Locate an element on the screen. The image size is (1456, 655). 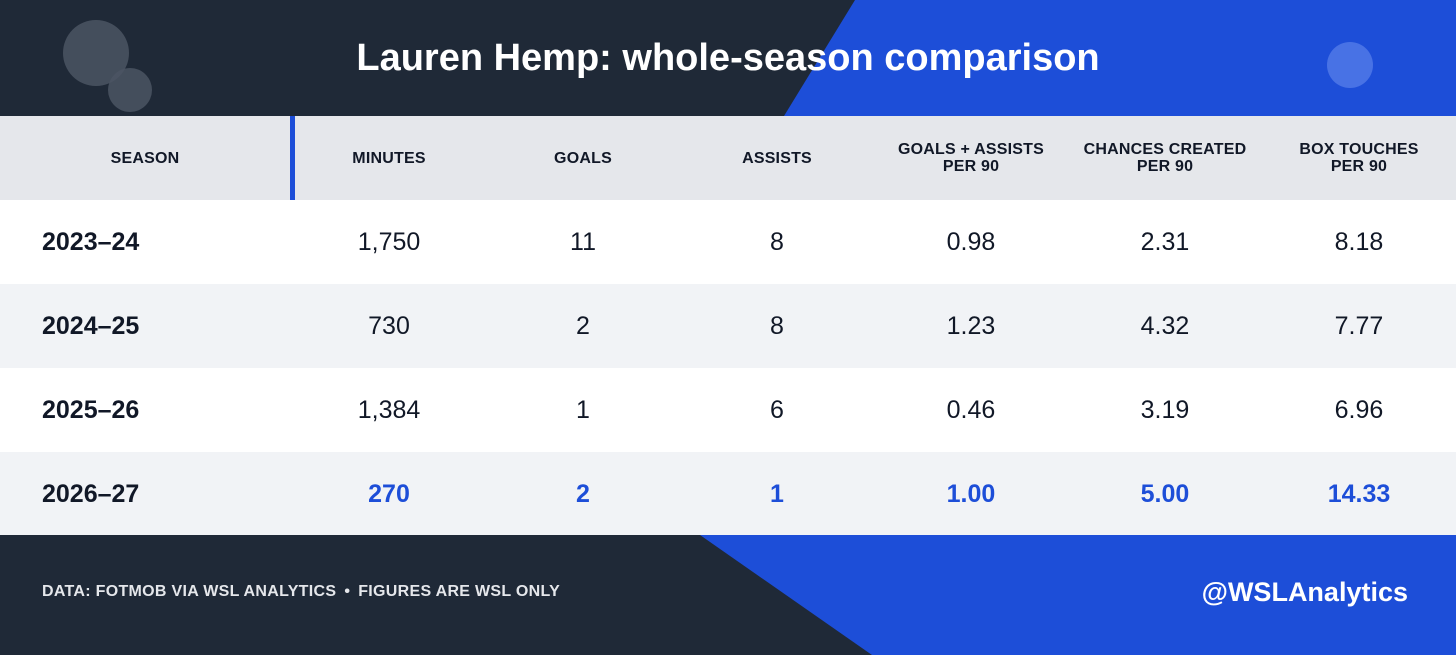
box-touches-per90-cell: 7.77 is located at coordinates (1359, 326).